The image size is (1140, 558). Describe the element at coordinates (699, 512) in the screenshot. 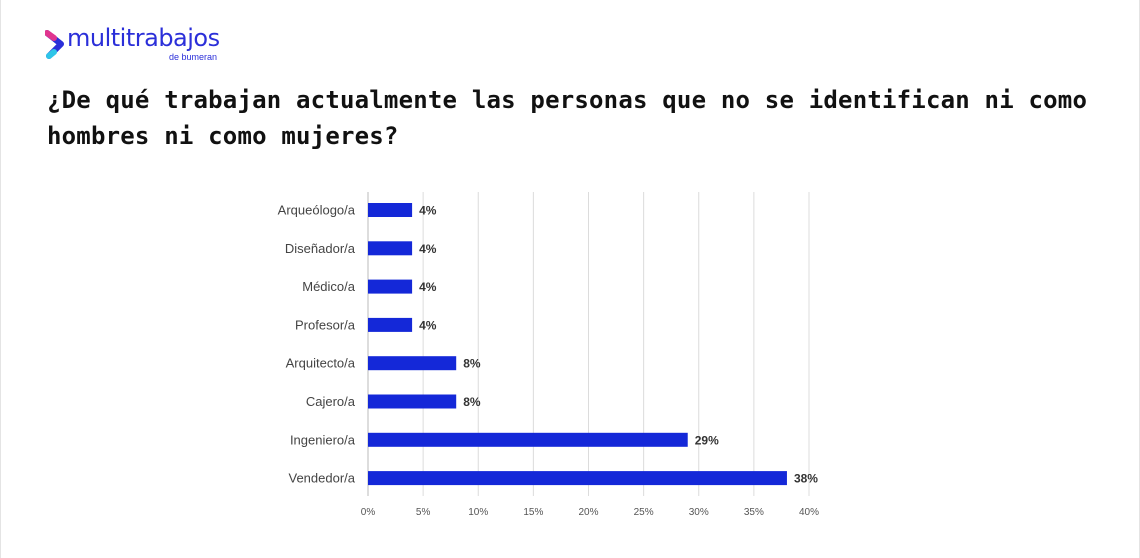

I see `x-tick-label: 30%` at that location.